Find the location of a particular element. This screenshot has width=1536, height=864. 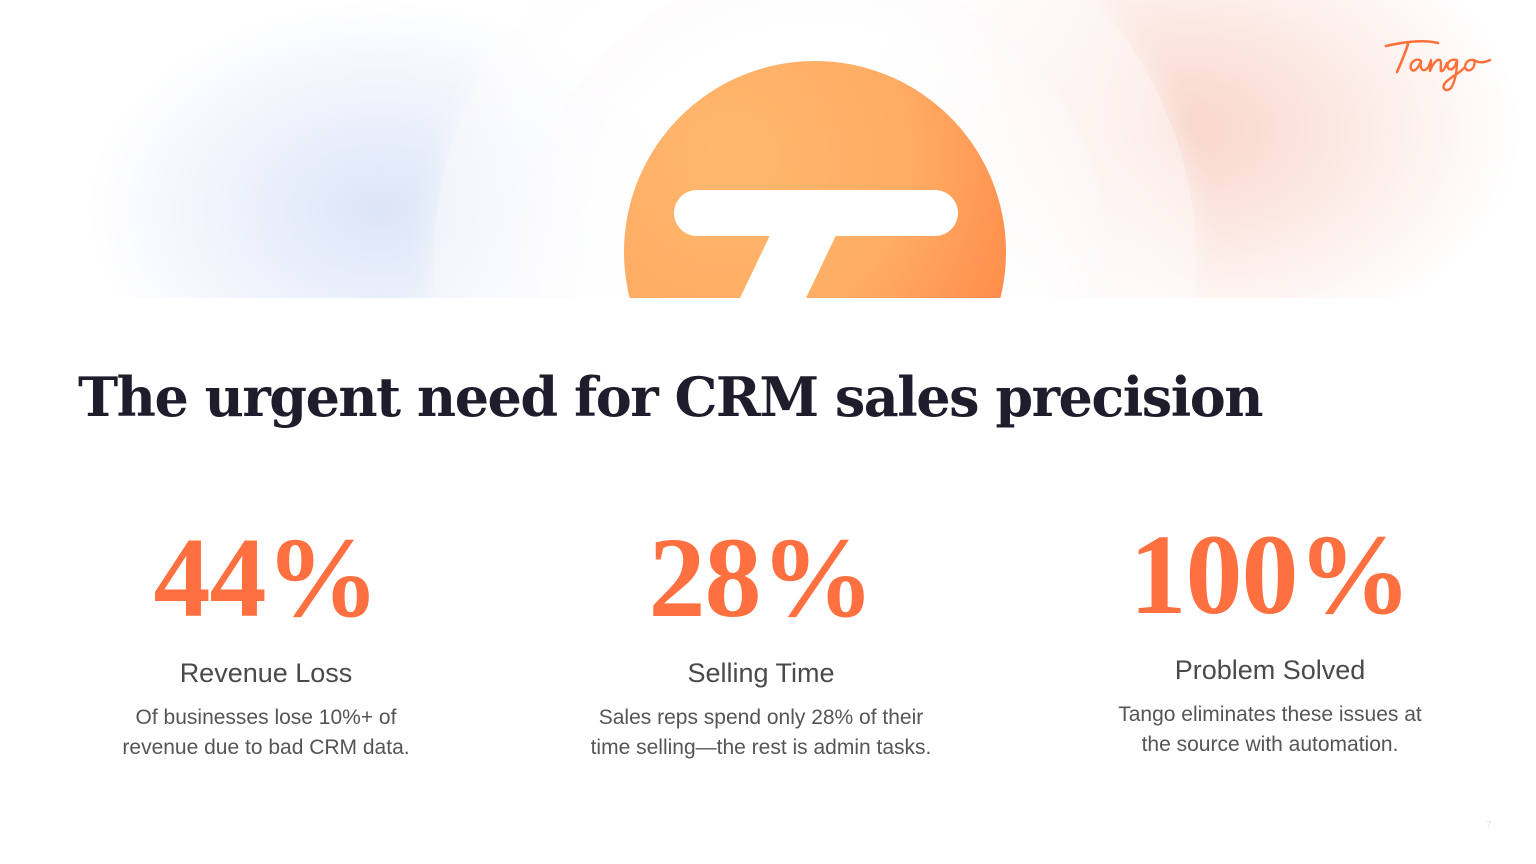

stat-description-line: Sales reps spend only 28% of their is located at coordinates (761, 717).